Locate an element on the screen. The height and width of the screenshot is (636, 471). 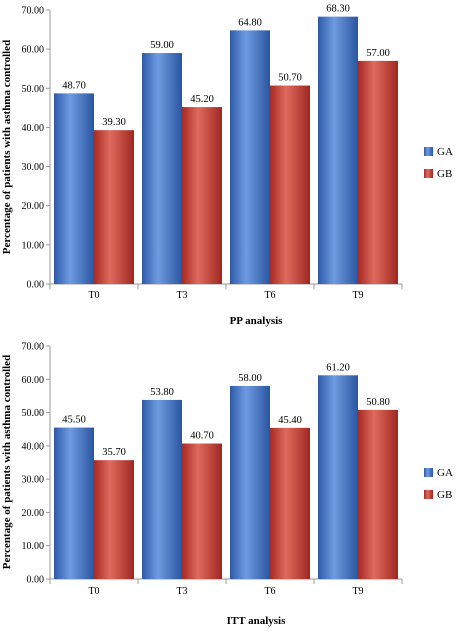
pp-bar-ga-t9 is located at coordinates (338, 150).